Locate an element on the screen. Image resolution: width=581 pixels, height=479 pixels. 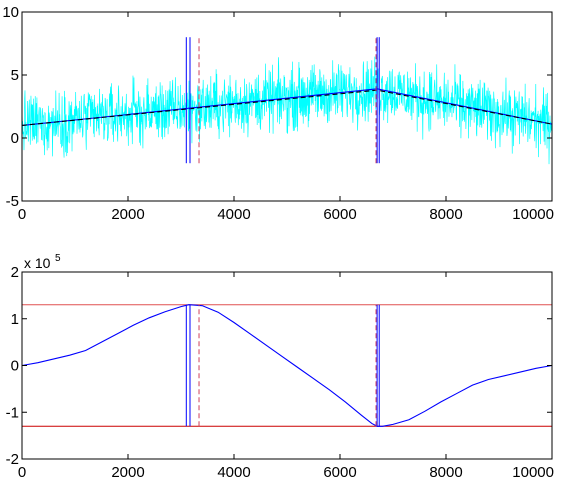
y-multiplier-exponent: 5 is located at coordinates (58, 258).